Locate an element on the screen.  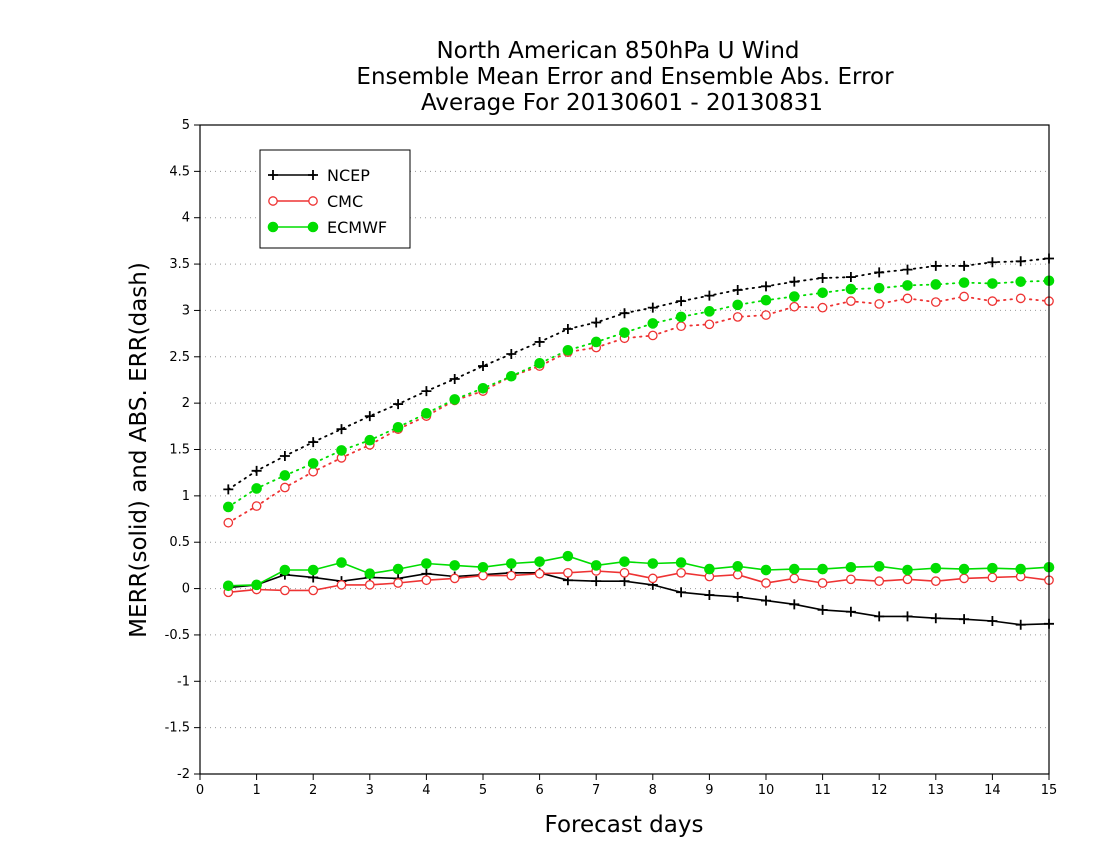
legend-box is located at coordinates (335, 199).